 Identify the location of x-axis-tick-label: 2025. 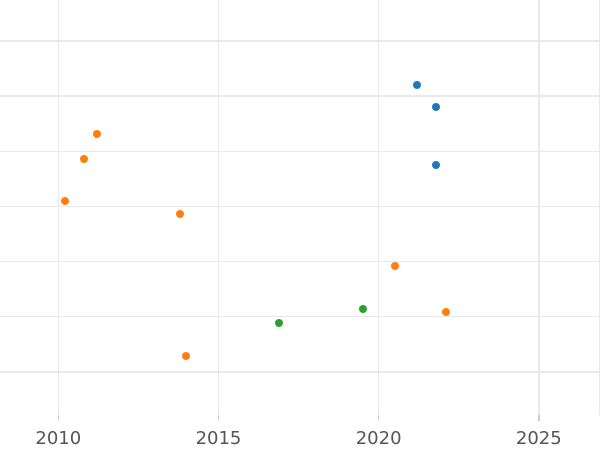
(538, 438).